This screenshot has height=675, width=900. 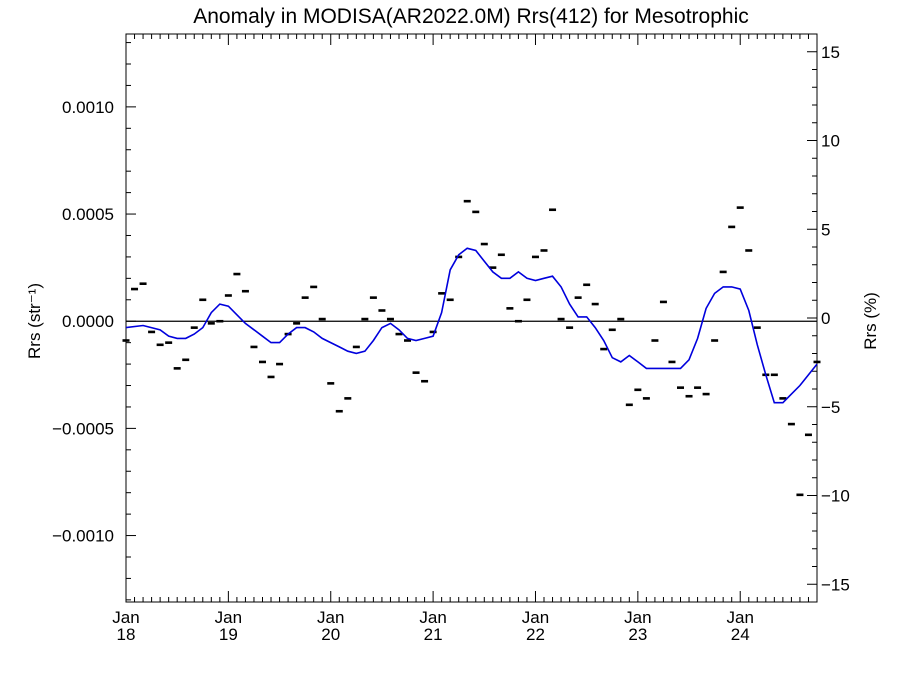 What do you see at coordinates (34, 321) in the screenshot?
I see `y-axis-label-left: Rrs (str⁻¹)` at bounding box center [34, 321].